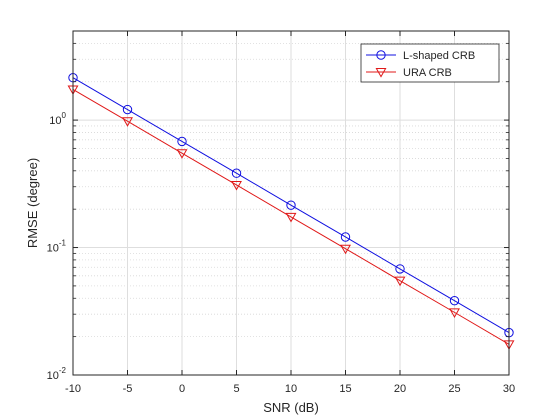 The height and width of the screenshot is (420, 560). What do you see at coordinates (128, 389) in the screenshot?
I see `x-tick-label: -5` at bounding box center [128, 389].